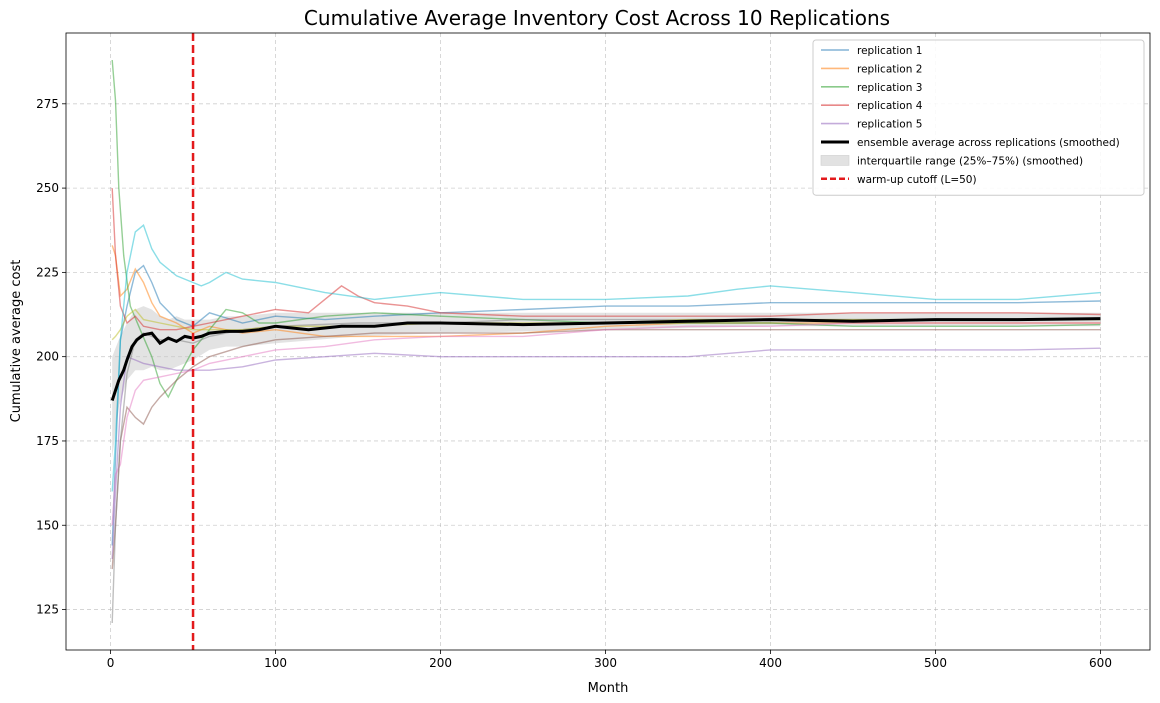 The image size is (1160, 703). I want to click on legend-label: replication 4, so click(890, 106).